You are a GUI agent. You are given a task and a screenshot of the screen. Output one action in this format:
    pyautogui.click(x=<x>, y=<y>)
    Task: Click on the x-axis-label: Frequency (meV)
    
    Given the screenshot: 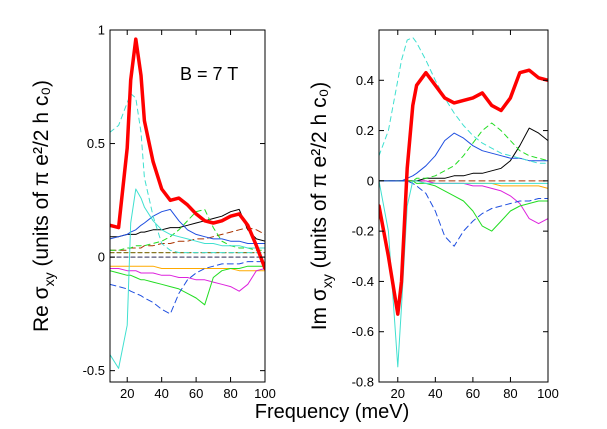 What is the action you would take?
    pyautogui.click(x=332, y=412)
    